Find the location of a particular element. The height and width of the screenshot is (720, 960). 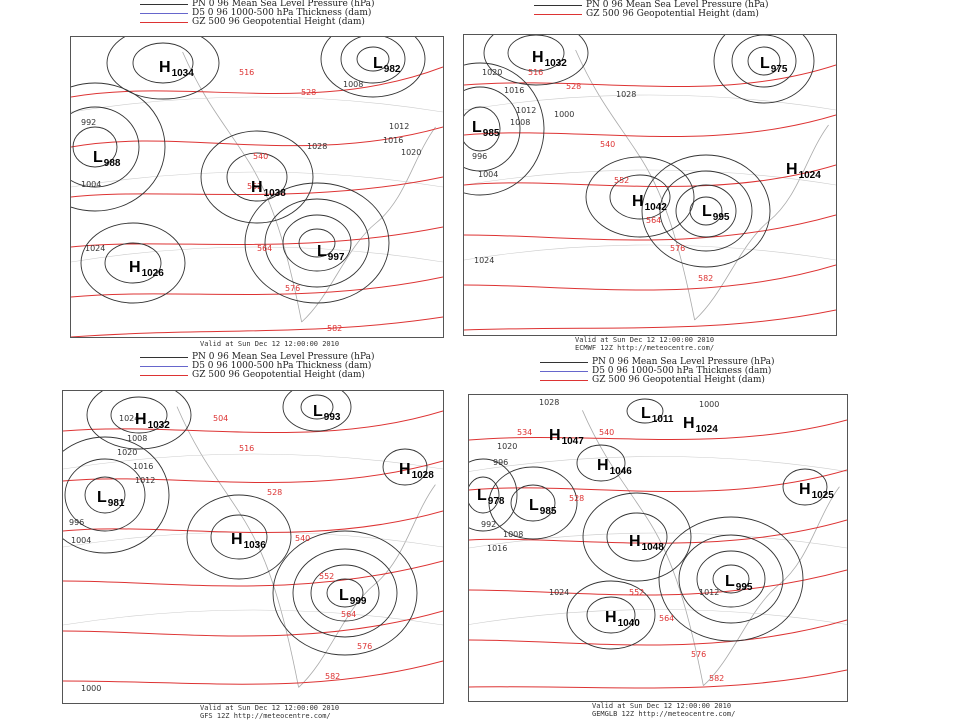

center-value: 1038 is located at coordinates (274, 193).